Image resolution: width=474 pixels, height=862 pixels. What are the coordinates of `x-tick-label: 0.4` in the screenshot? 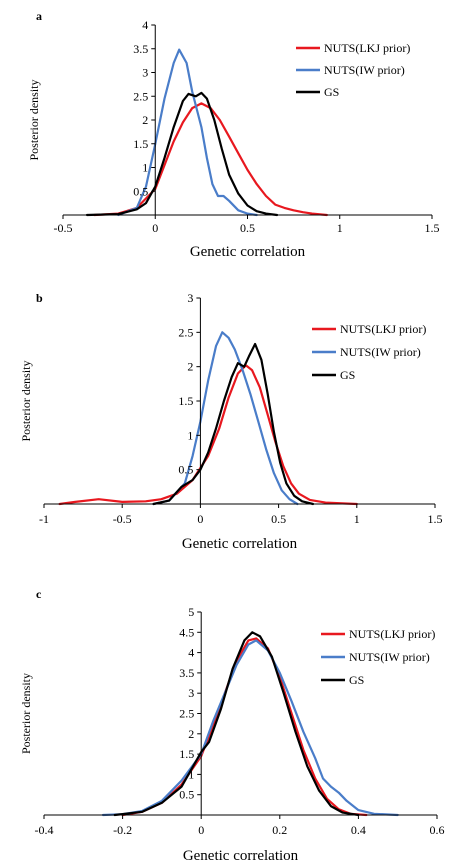 It's located at (358, 830).